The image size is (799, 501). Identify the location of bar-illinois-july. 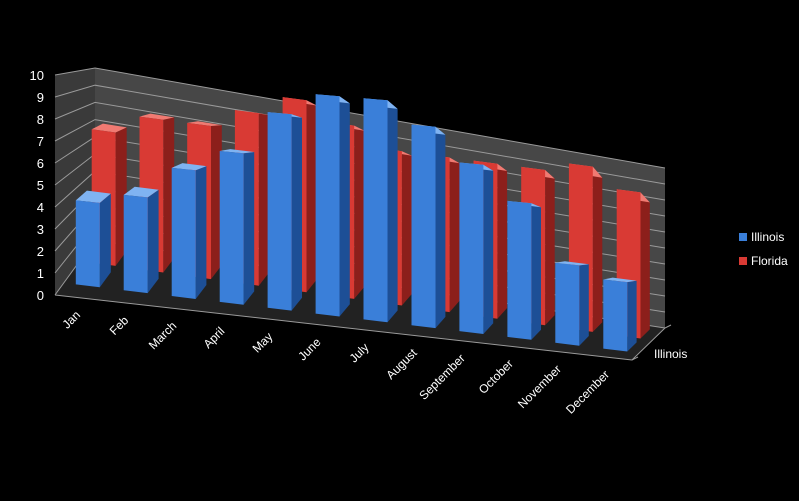
(380, 210).